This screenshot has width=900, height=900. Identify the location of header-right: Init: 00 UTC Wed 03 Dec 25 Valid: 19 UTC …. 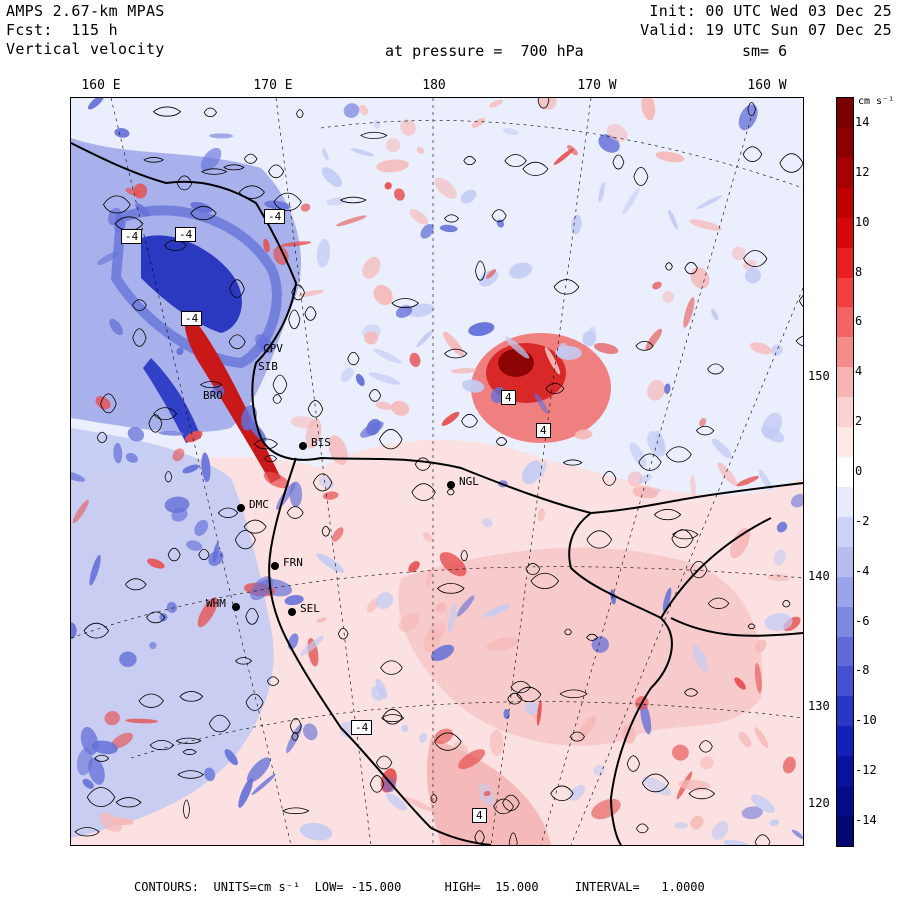
(766, 21).